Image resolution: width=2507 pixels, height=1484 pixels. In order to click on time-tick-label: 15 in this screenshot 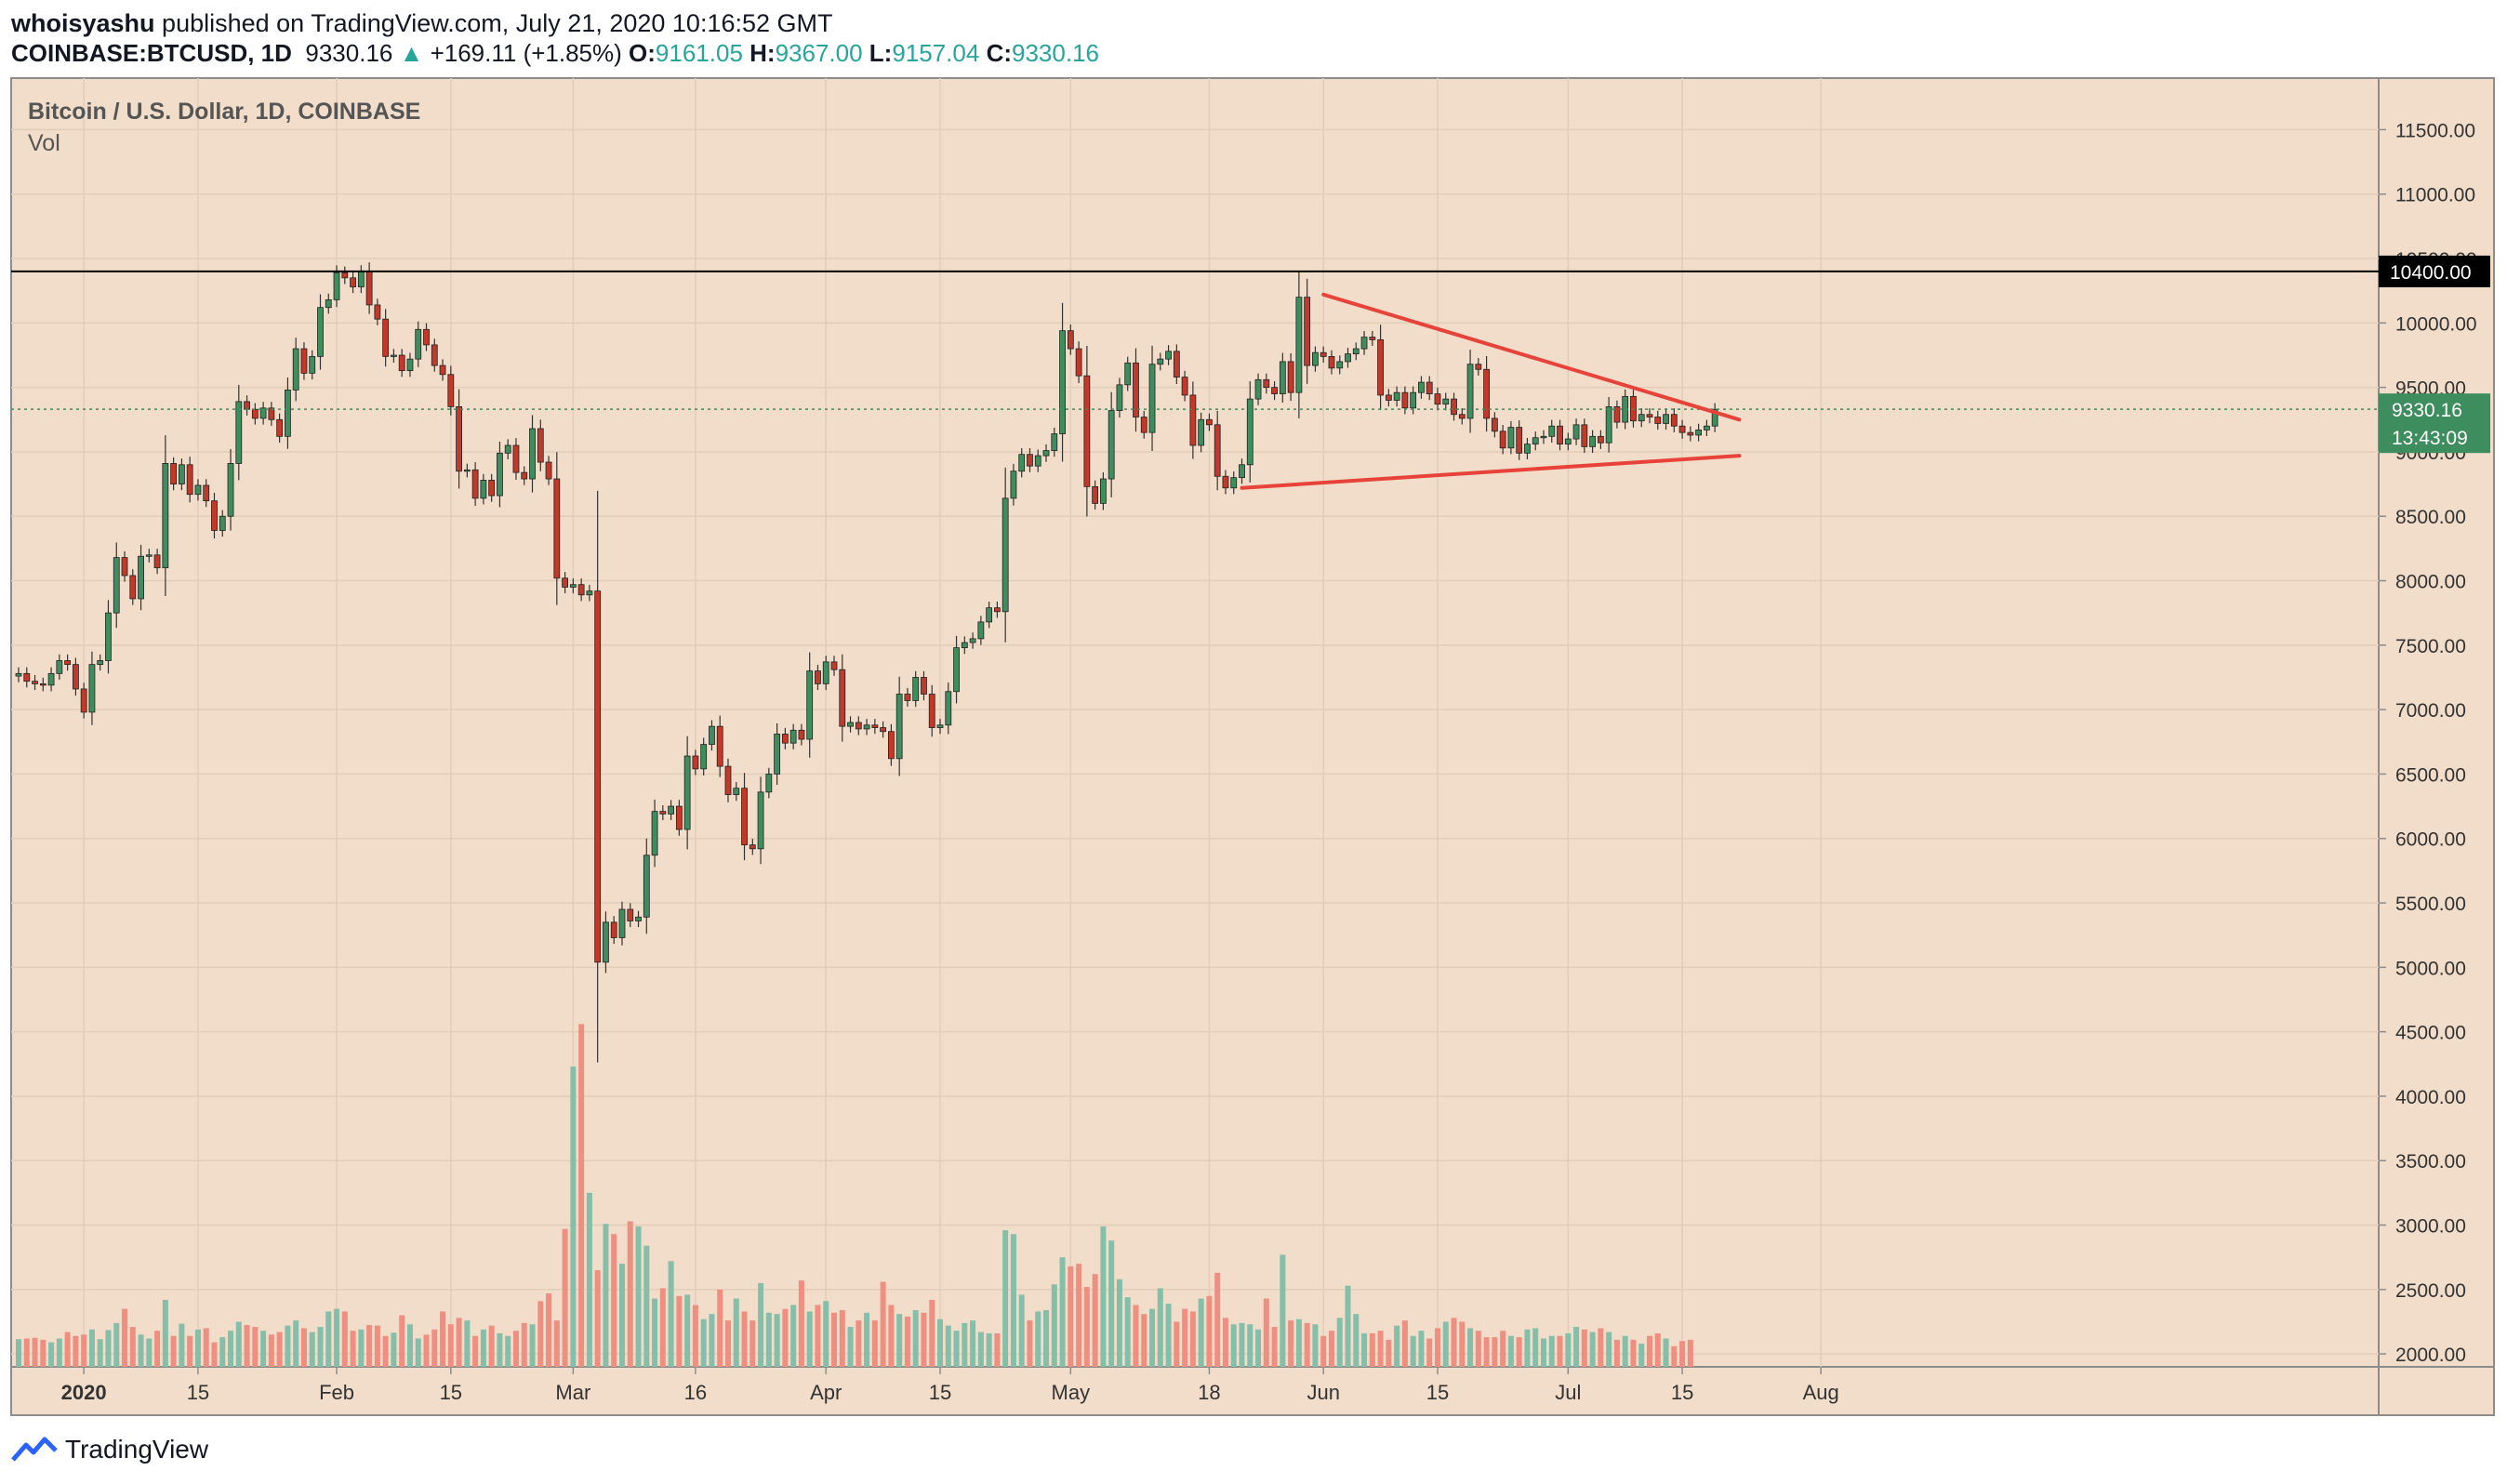, I will do `click(198, 1392)`.